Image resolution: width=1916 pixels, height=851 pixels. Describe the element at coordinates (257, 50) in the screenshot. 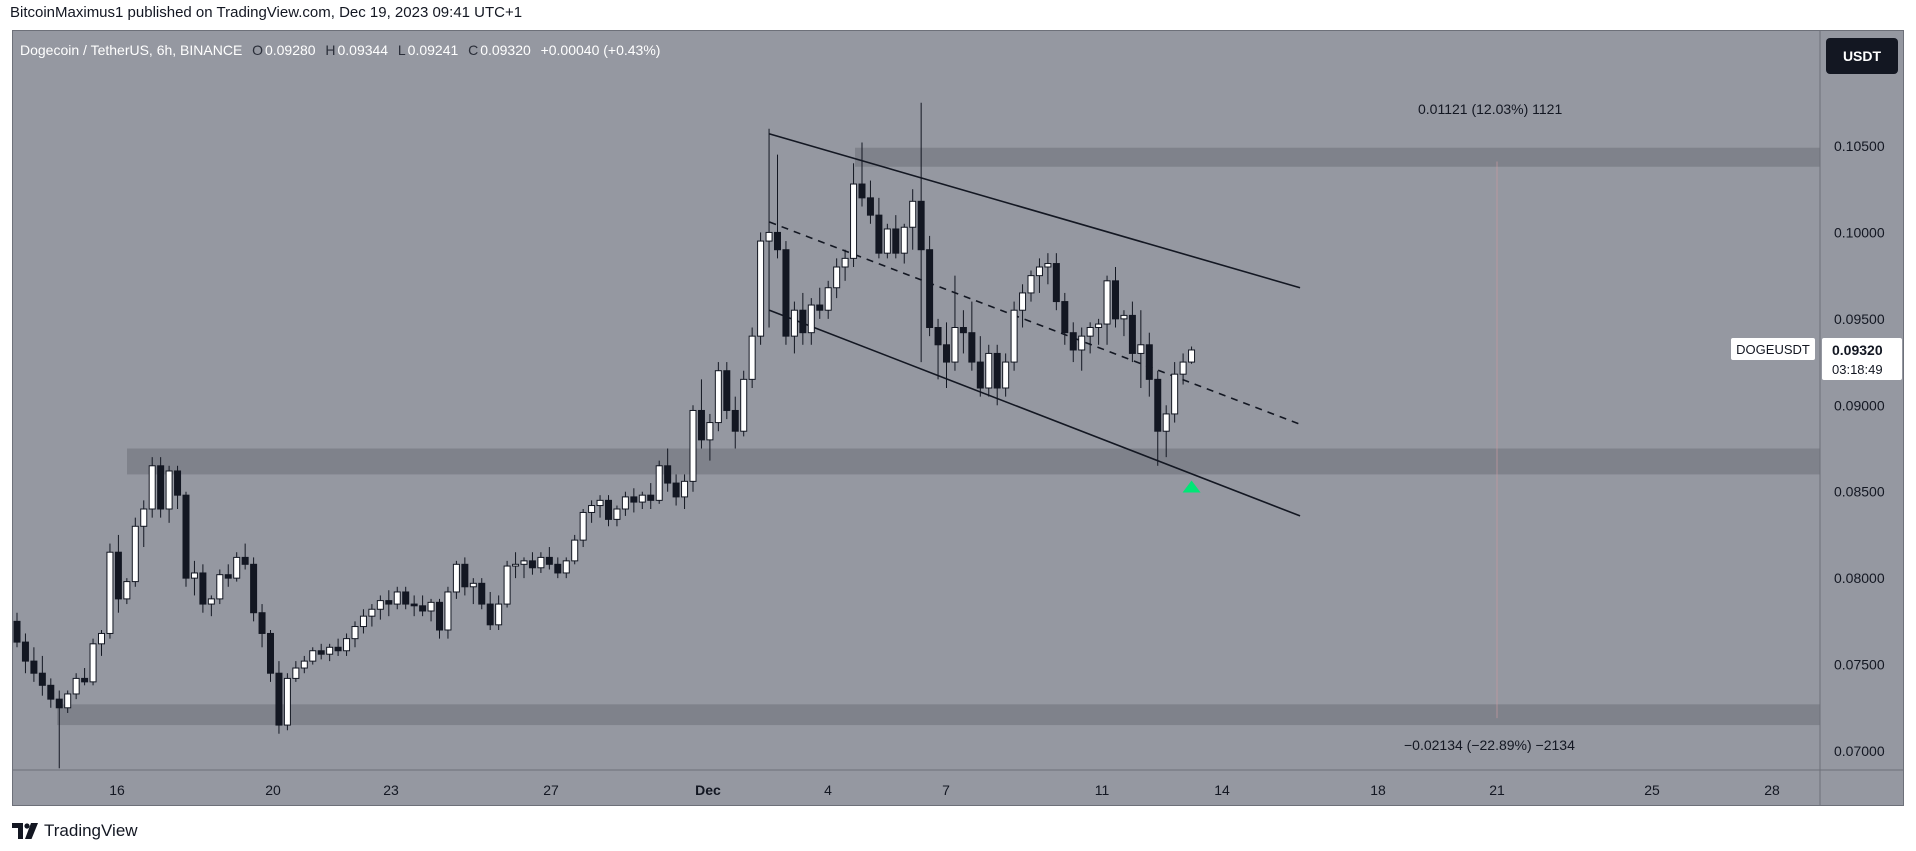

I see `legend-open-label: O` at that location.